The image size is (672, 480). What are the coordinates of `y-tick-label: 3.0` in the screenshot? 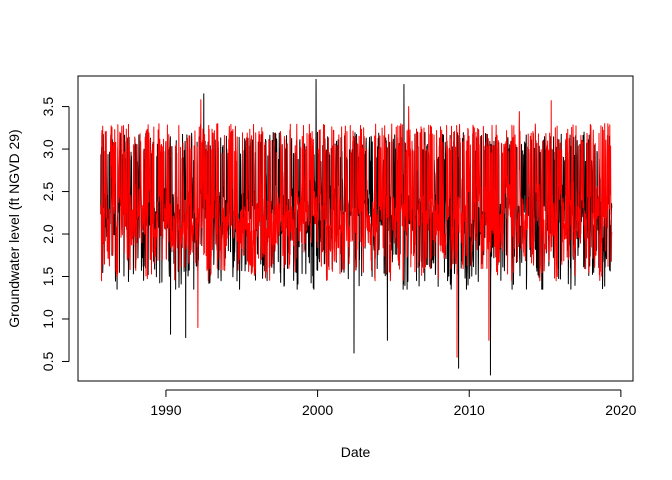 It's located at (48, 149).